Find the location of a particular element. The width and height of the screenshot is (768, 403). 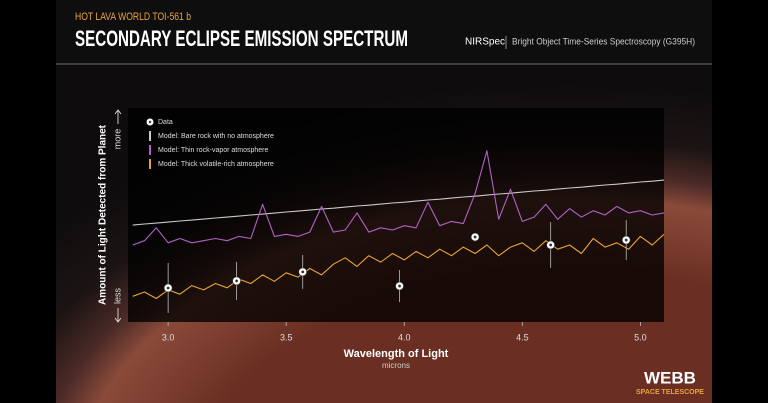

legend-label: Model: Thin rock-vapor atmosphere is located at coordinates (213, 150).